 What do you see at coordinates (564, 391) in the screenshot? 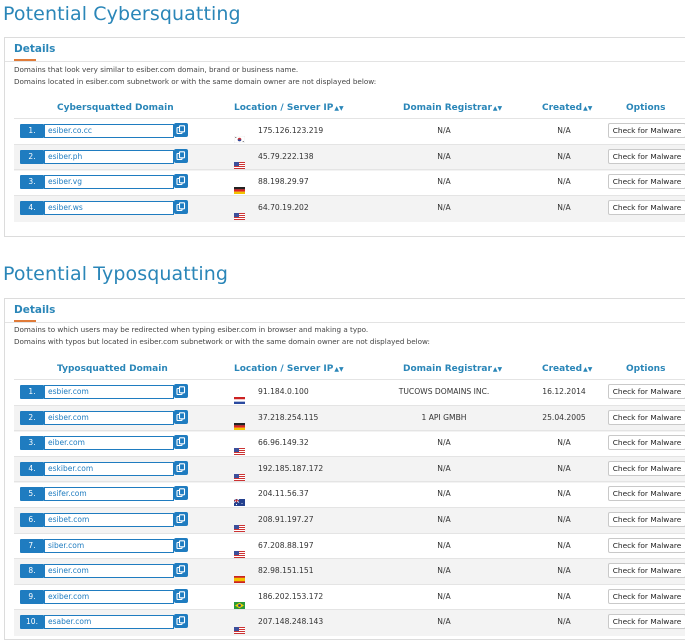
I see `created-date: 16.12.2014` at bounding box center [564, 391].